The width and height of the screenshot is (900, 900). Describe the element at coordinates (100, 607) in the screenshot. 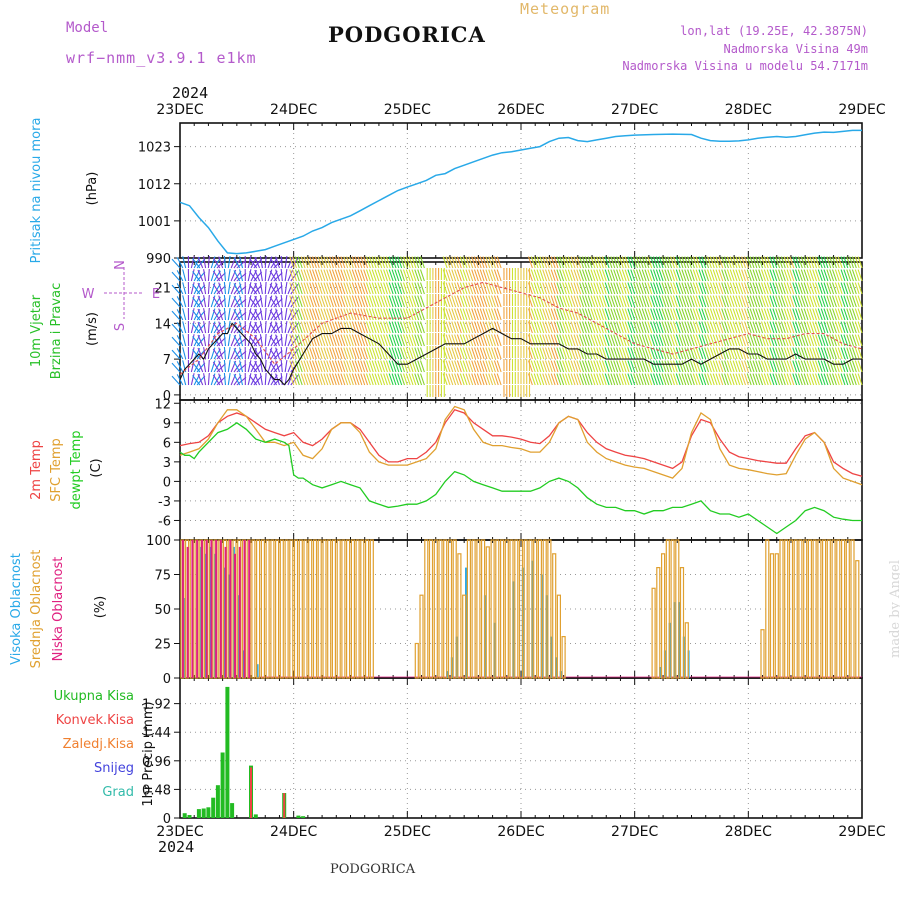

I see `cloud-unit: (%)` at that location.